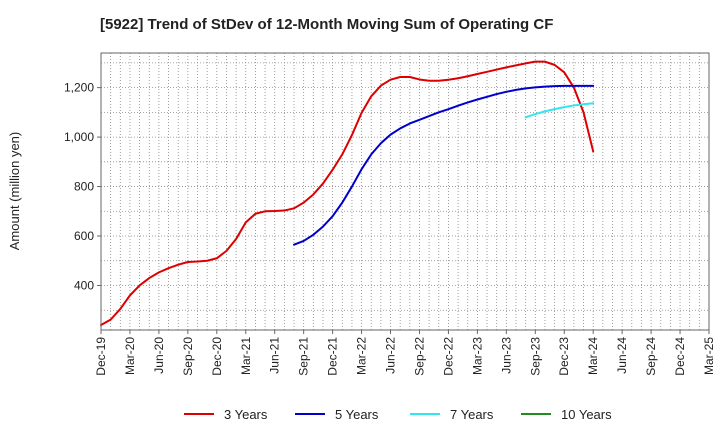 This screenshot has width=720, height=440. What do you see at coordinates (622, 355) in the screenshot?
I see `x-tick-label: Jun-24` at bounding box center [622, 355].